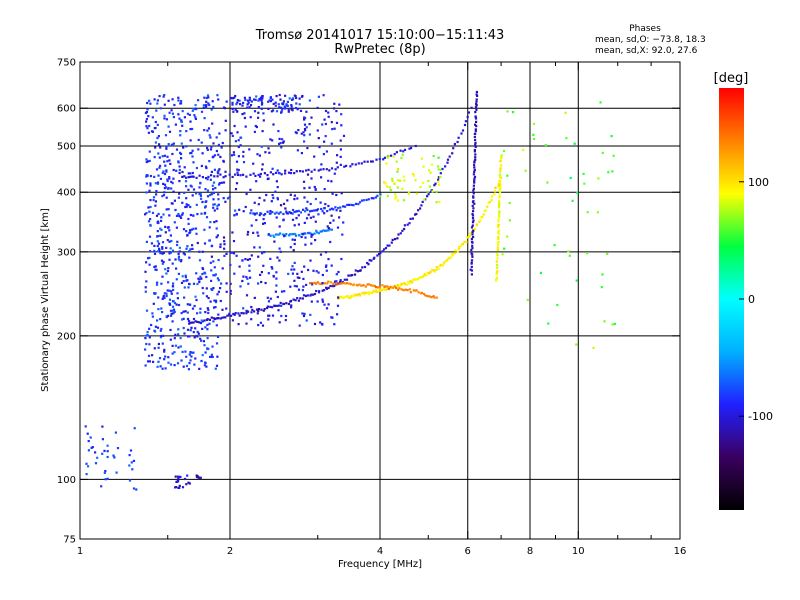 Image resolution: width=800 pixels, height=600 pixels. I want to click on chart-title: Tromsø 20141017 15:10:00−15:11:43, so click(380, 35).